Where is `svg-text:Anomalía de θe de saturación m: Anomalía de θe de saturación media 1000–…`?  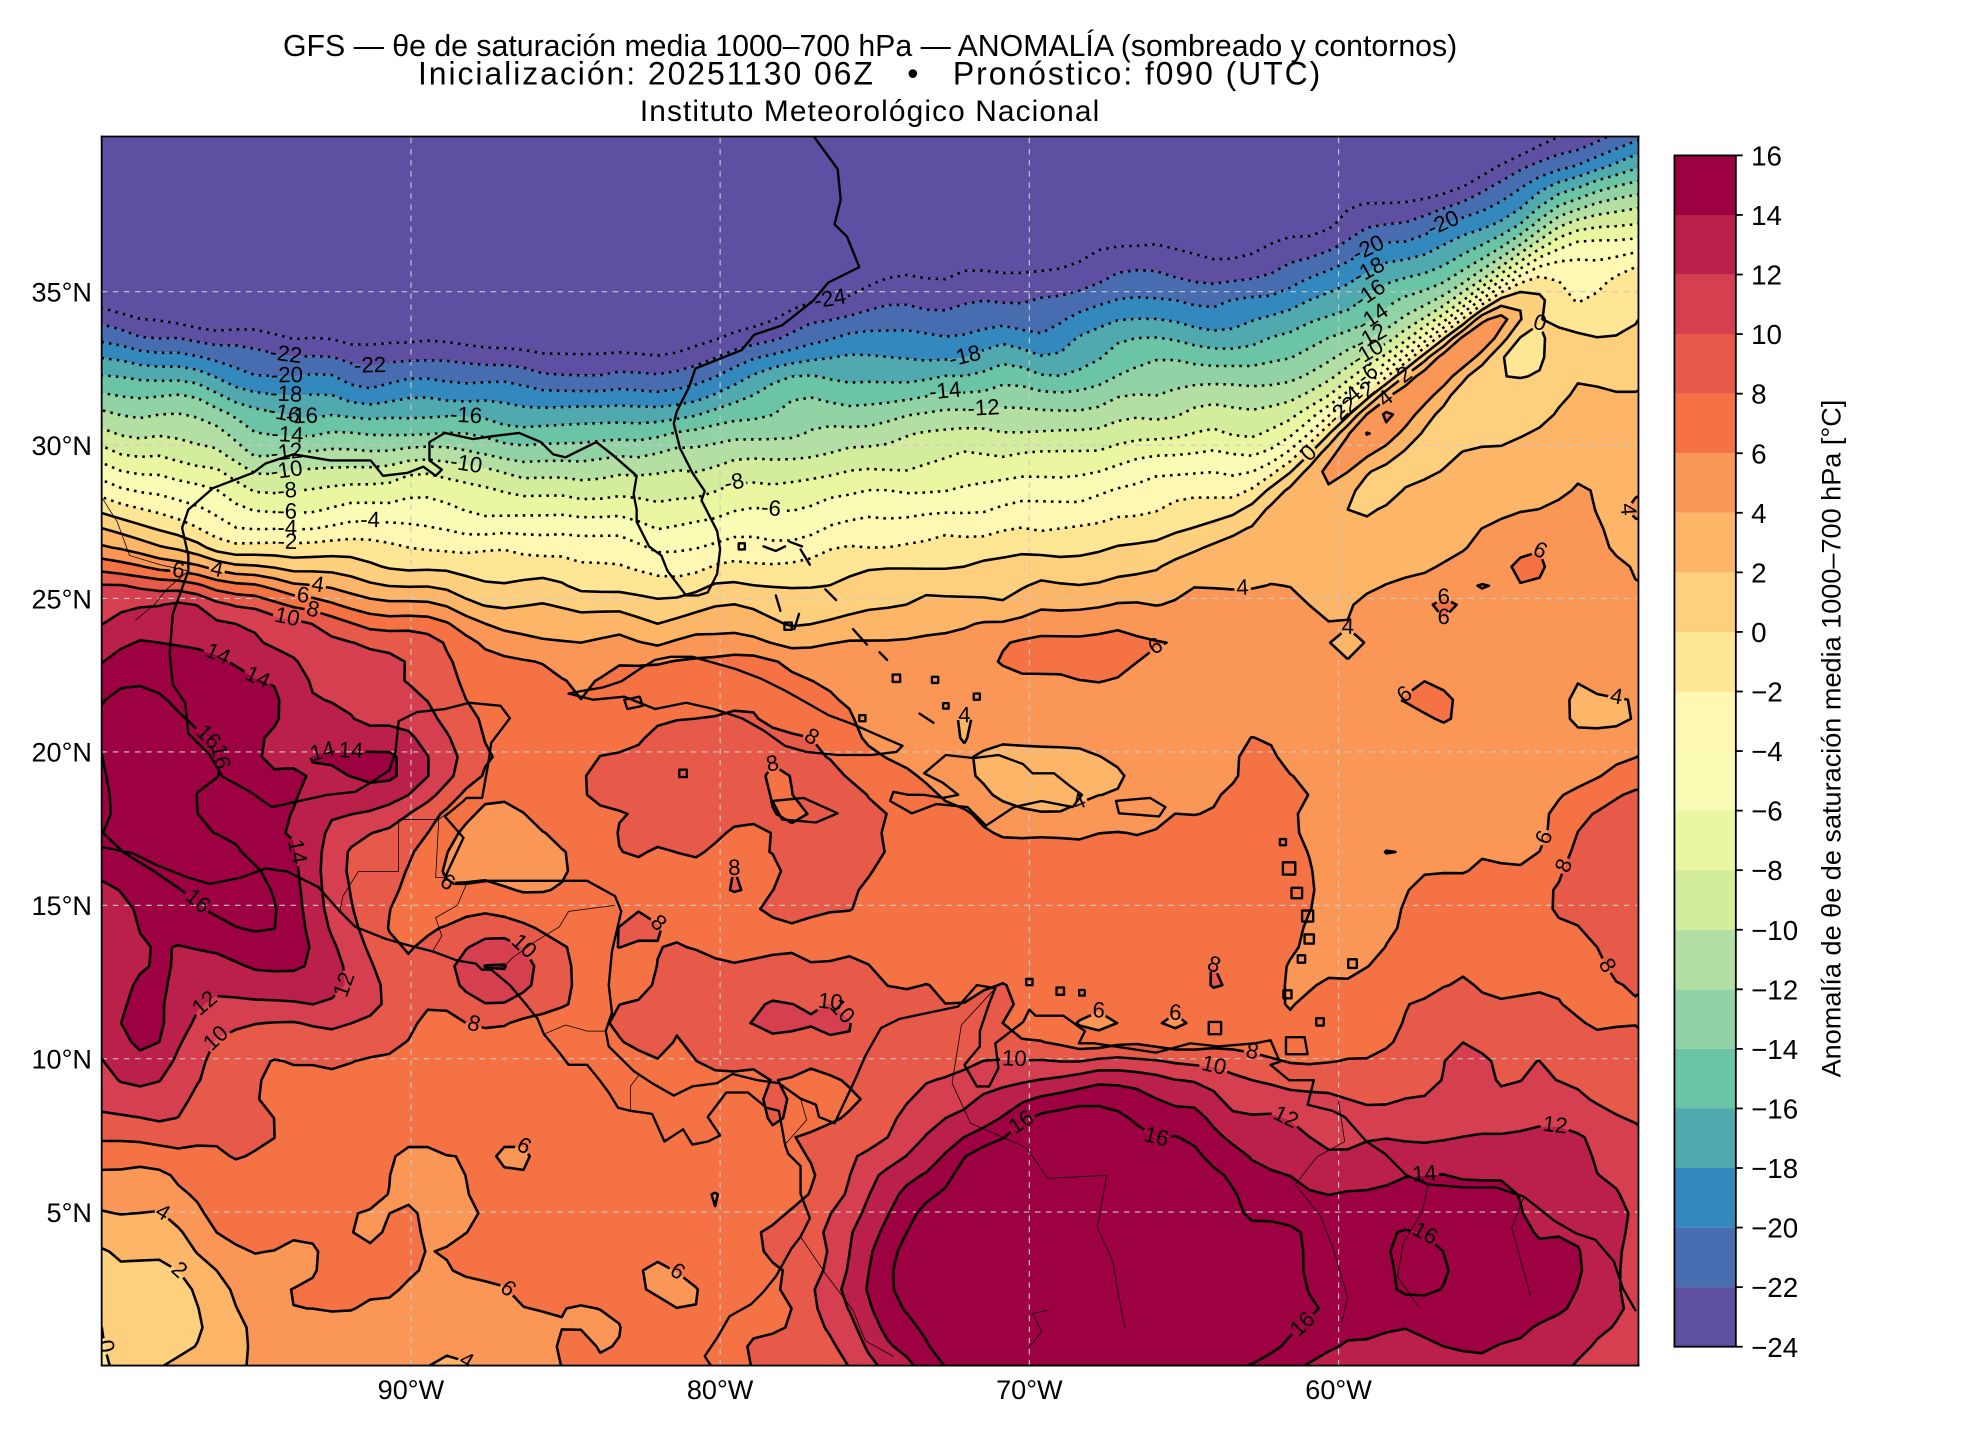 svg-text:Anomalía de θe de saturación m: Anomalía de θe de saturación media 1000–… is located at coordinates (1830, 739).